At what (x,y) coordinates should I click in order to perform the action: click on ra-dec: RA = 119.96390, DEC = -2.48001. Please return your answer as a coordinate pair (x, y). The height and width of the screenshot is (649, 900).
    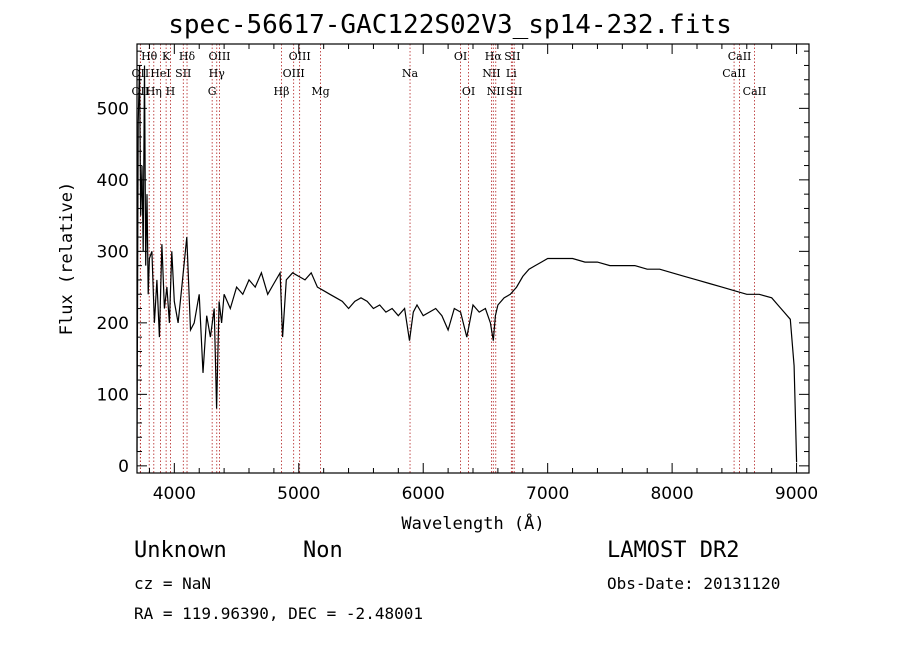
    Looking at the image, I should click on (278, 613).